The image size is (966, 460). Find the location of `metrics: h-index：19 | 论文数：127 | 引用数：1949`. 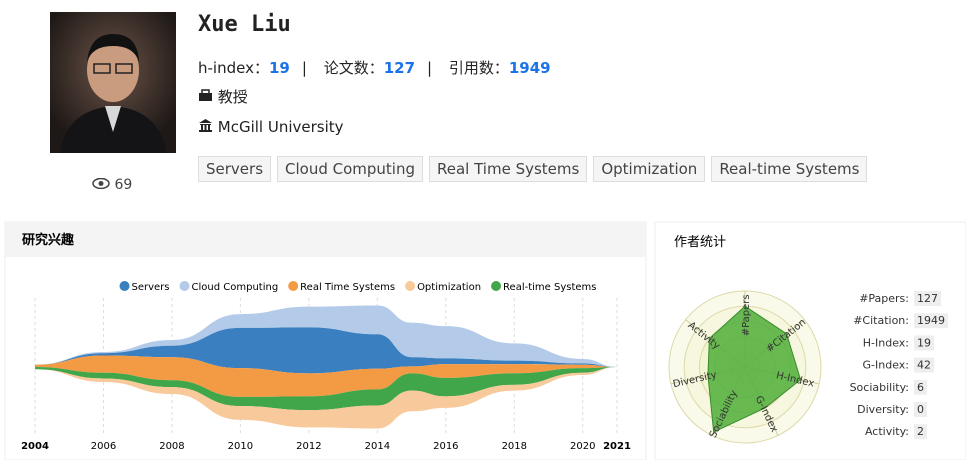

metrics: h-index：19 | 论文数：127 | 引用数：1949 is located at coordinates (380, 67).